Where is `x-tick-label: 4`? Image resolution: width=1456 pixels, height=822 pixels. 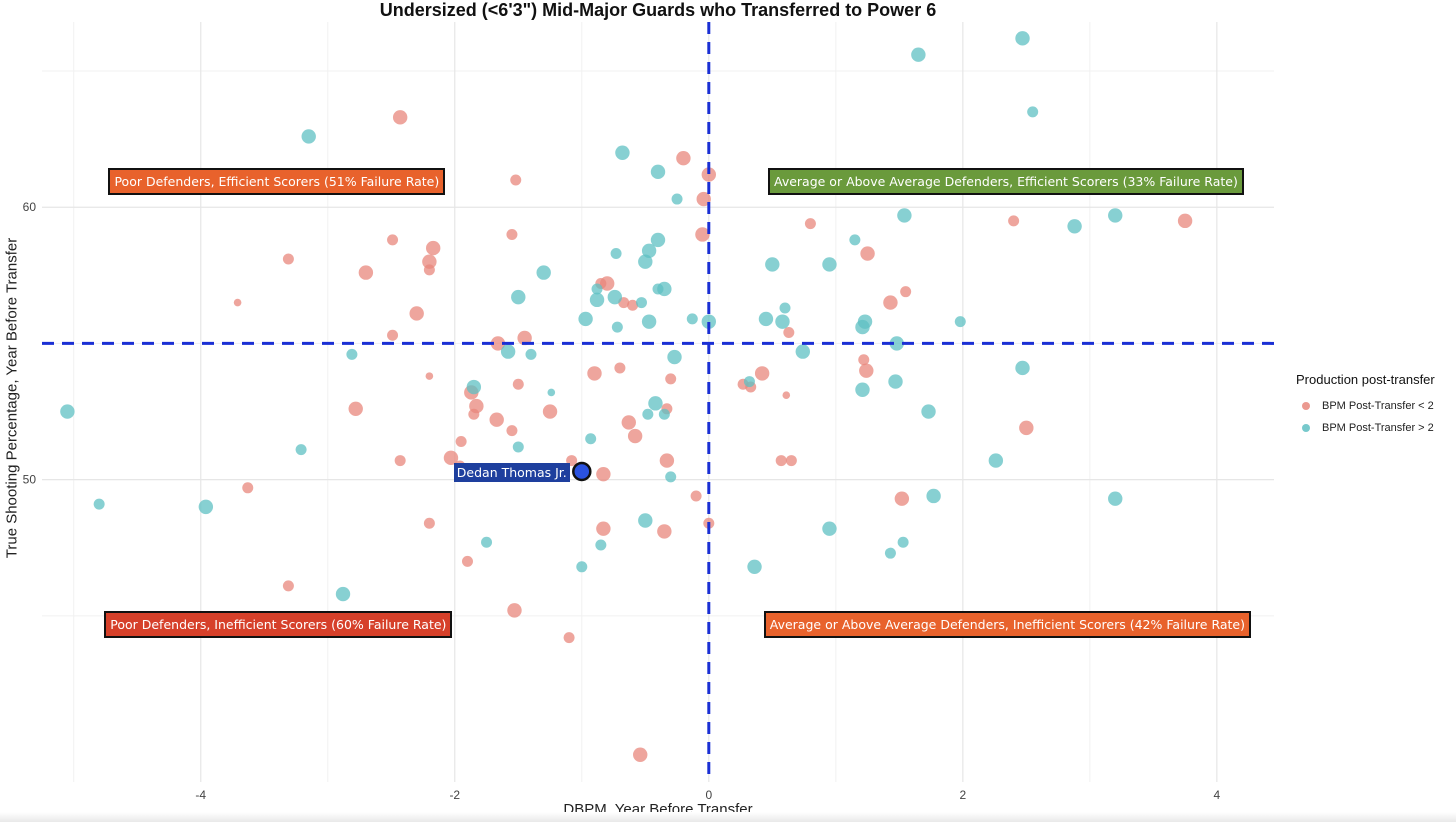 x-tick-label: 4 is located at coordinates (1217, 795).